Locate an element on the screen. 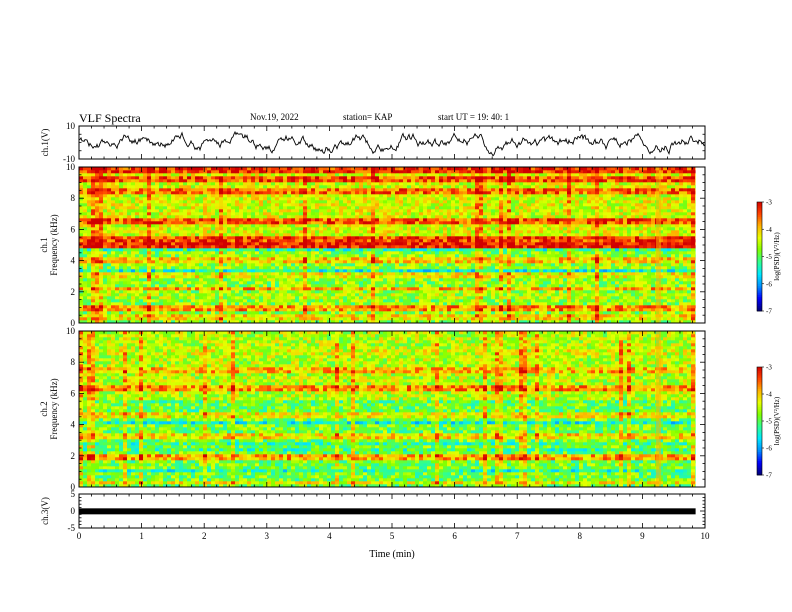 This screenshot has height=612, width=792. ch3-trace is located at coordinates (387, 511).